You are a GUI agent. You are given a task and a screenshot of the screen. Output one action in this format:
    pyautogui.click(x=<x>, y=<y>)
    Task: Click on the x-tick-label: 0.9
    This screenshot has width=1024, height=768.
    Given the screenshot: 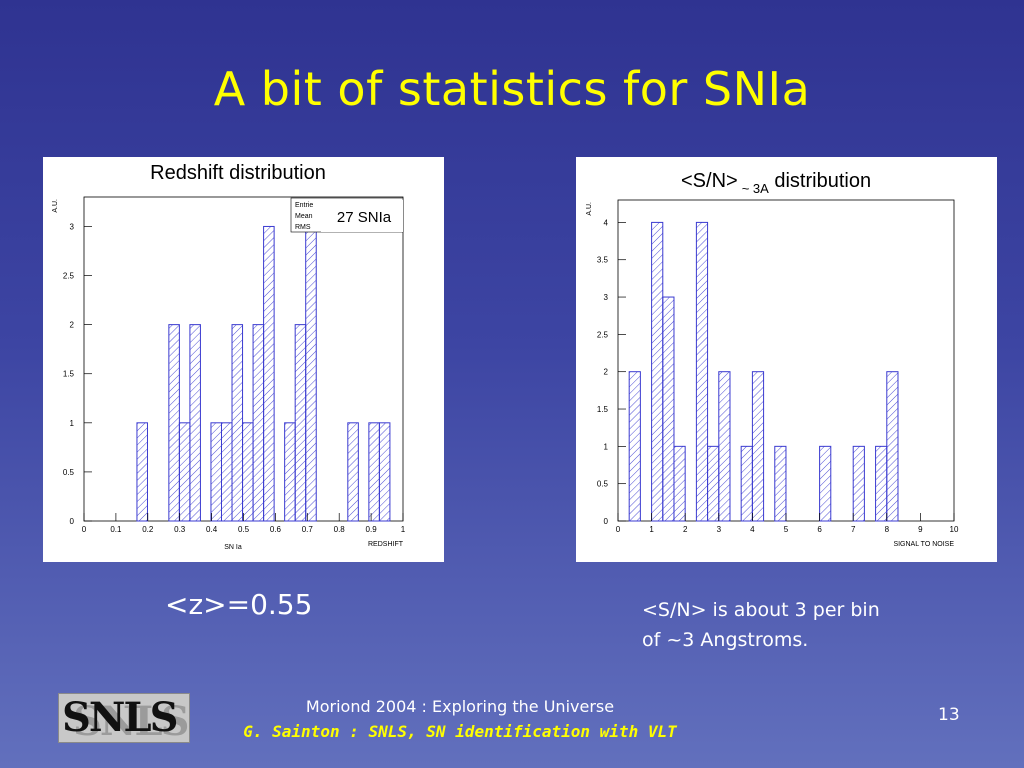 What is the action you would take?
    pyautogui.click(x=372, y=529)
    